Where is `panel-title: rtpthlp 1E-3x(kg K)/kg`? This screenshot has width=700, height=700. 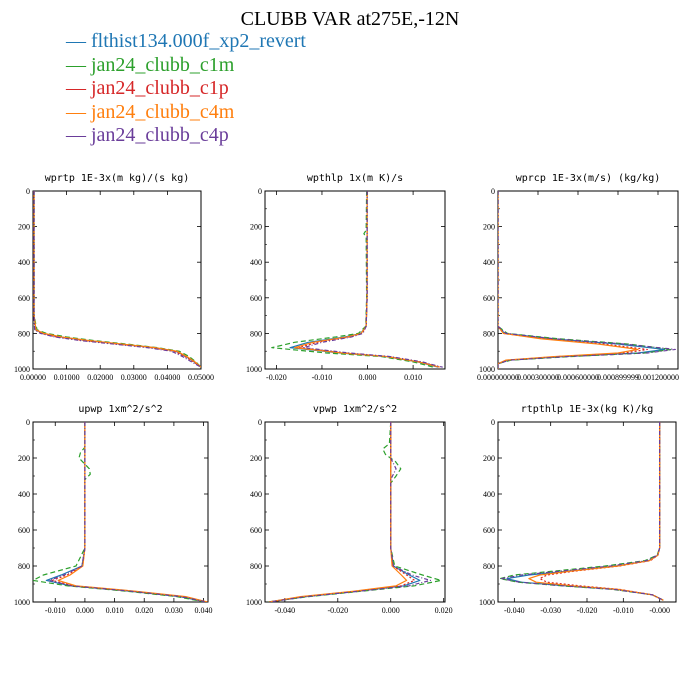 panel-title: rtpthlp 1E-3x(kg K)/kg is located at coordinates (587, 409).